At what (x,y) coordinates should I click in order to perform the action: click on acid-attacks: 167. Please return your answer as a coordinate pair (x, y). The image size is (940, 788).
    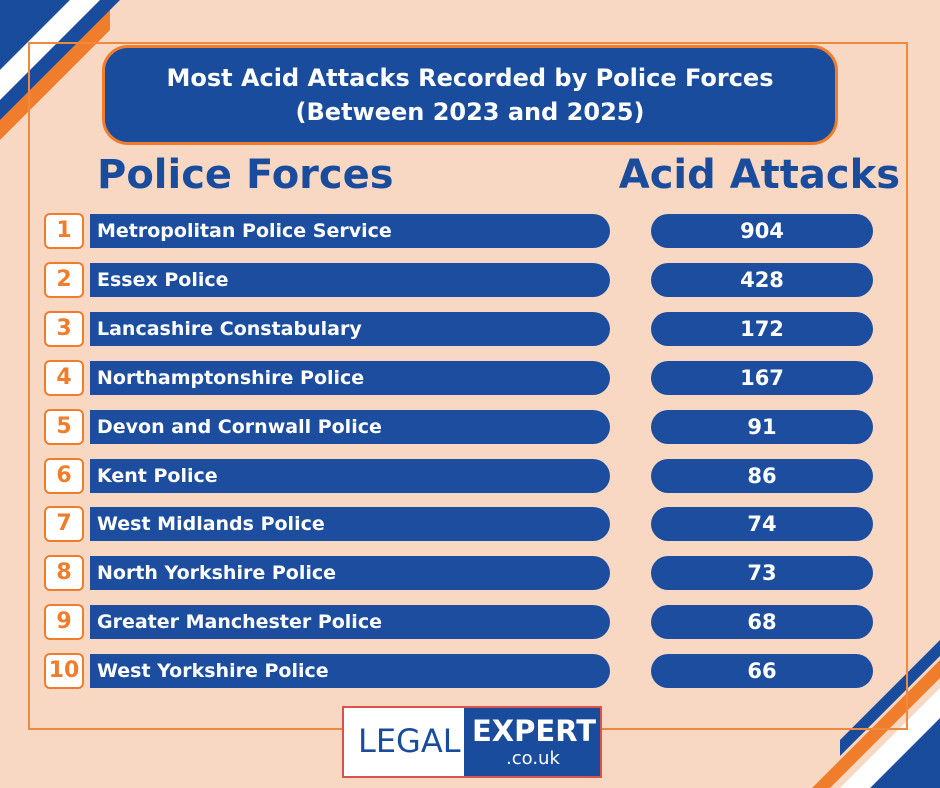
    Looking at the image, I should click on (762, 377).